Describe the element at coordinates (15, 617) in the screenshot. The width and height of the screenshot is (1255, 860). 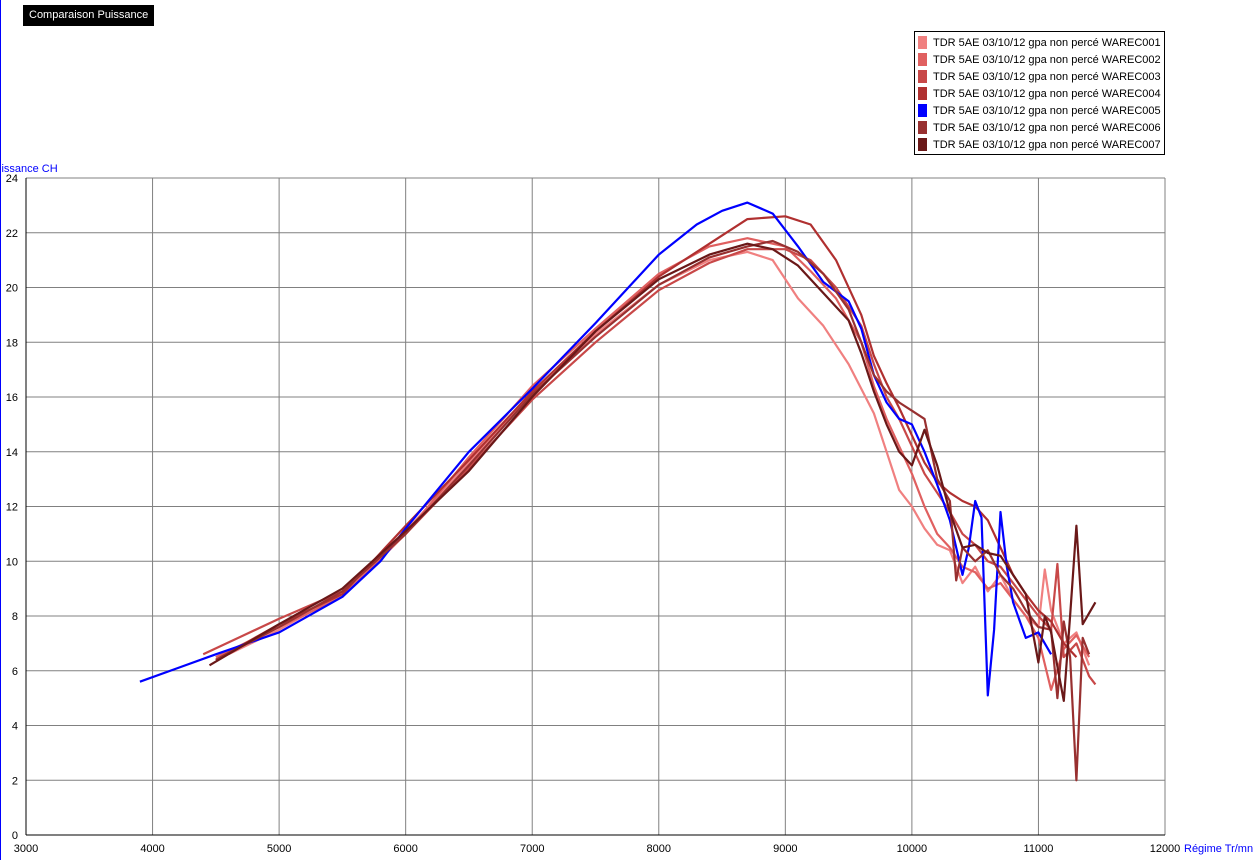
I see `y-tick-label: 8` at that location.